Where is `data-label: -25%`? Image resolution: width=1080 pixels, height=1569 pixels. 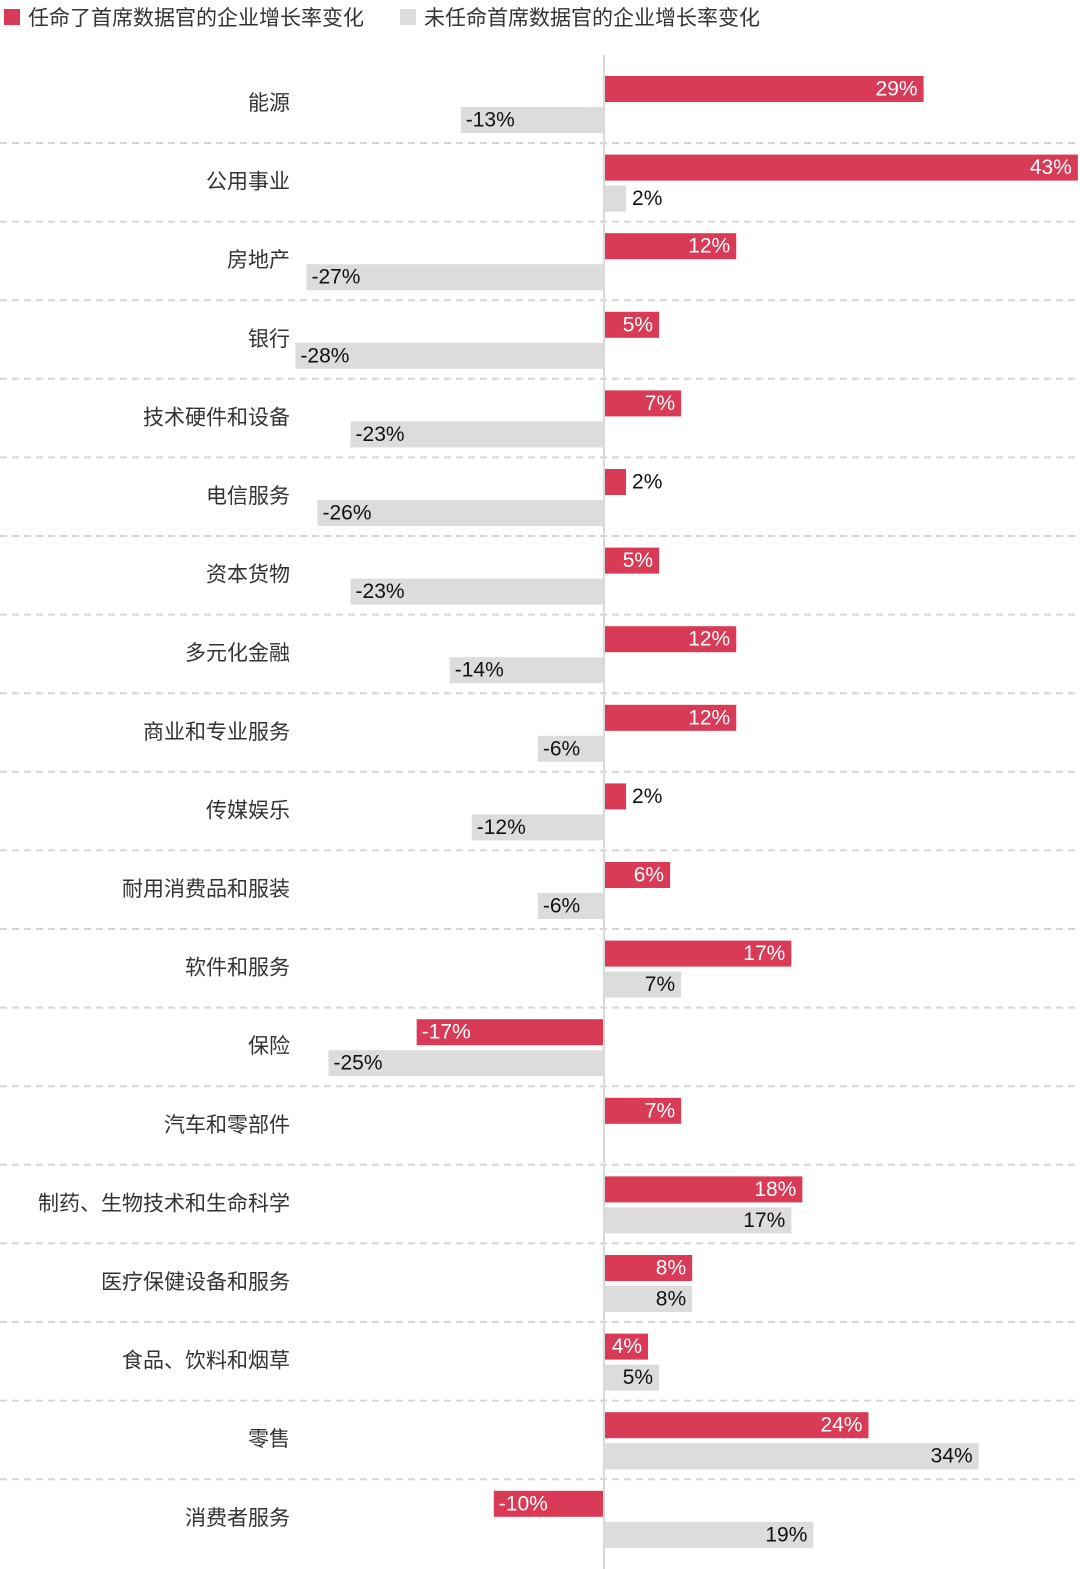 data-label: -25% is located at coordinates (358, 1063).